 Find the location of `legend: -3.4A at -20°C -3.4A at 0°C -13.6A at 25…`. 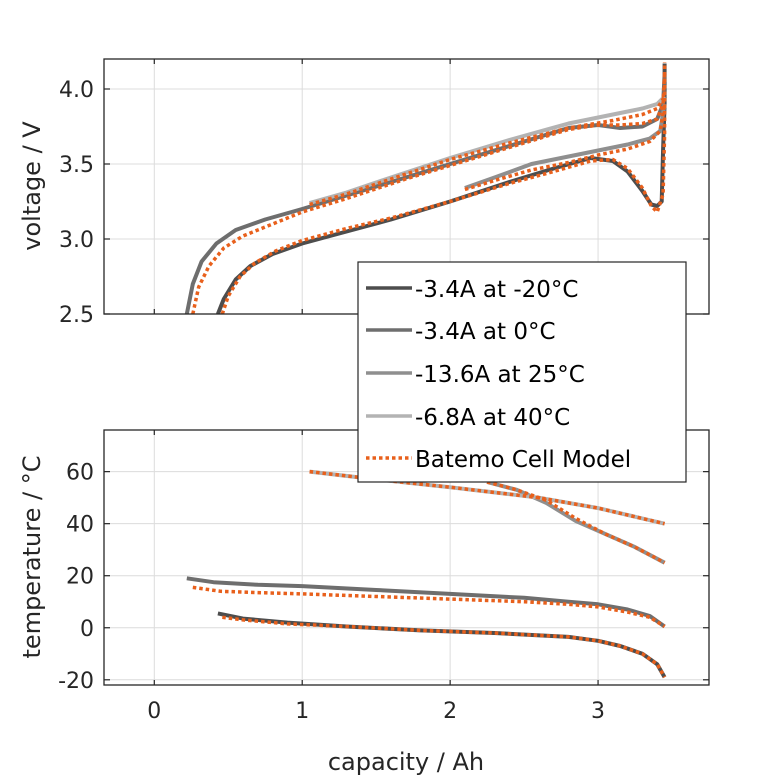

legend: -3.4A at -20°C -3.4A at 0°C -13.6A at 25… is located at coordinates (522, 372).